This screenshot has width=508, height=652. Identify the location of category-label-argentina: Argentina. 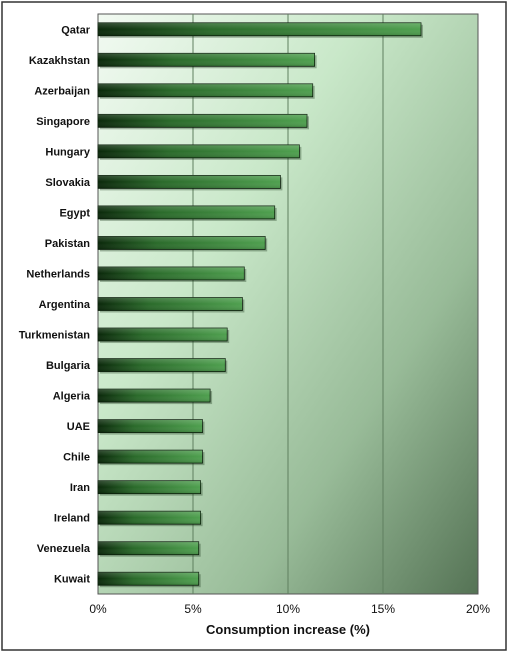
(65, 305).